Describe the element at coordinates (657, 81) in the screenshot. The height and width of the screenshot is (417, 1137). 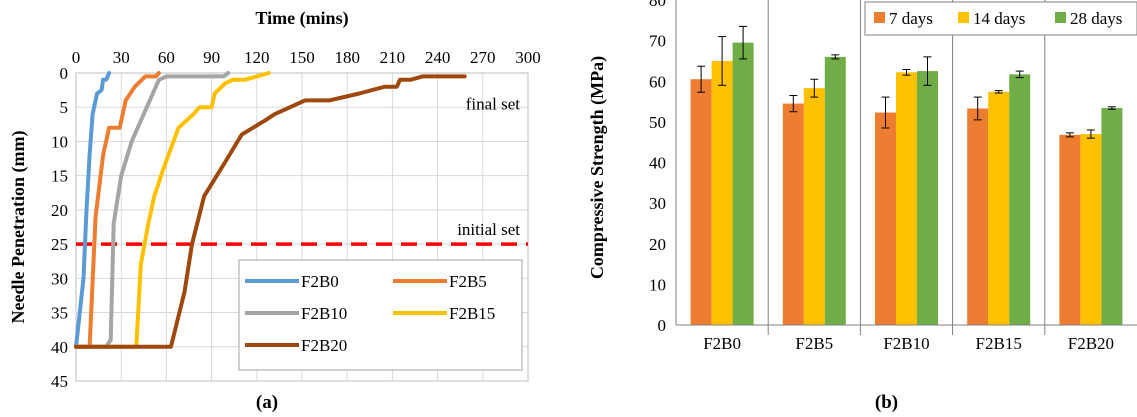
I see `y-tick-label: 60` at that location.